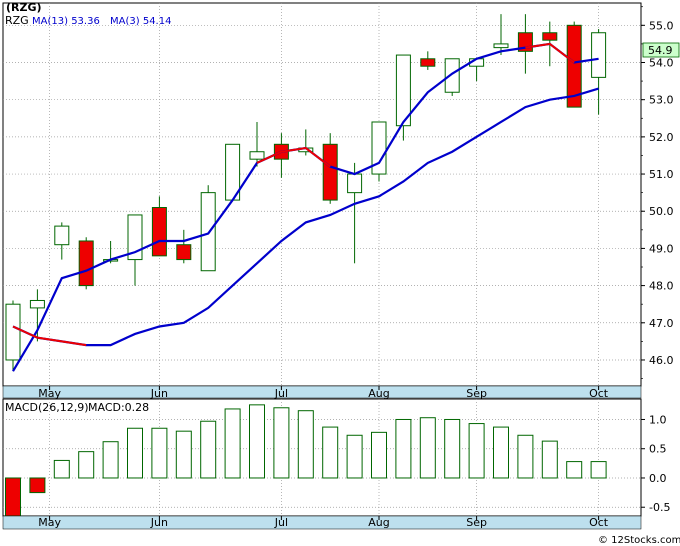 This screenshot has width=680, height=546. Describe the element at coordinates (378, 393) in the screenshot. I see `price-x-tick-label: Aug` at that location.